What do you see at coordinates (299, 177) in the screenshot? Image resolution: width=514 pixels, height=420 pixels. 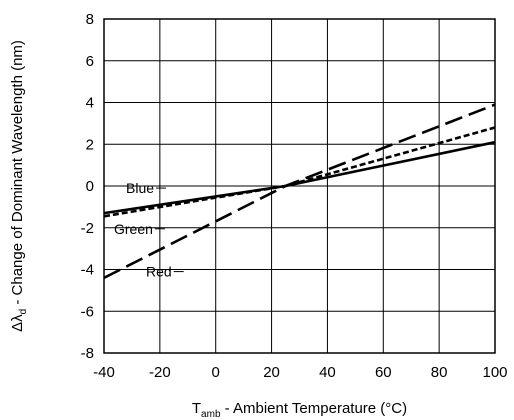 I see `series-line-blue` at bounding box center [299, 177].